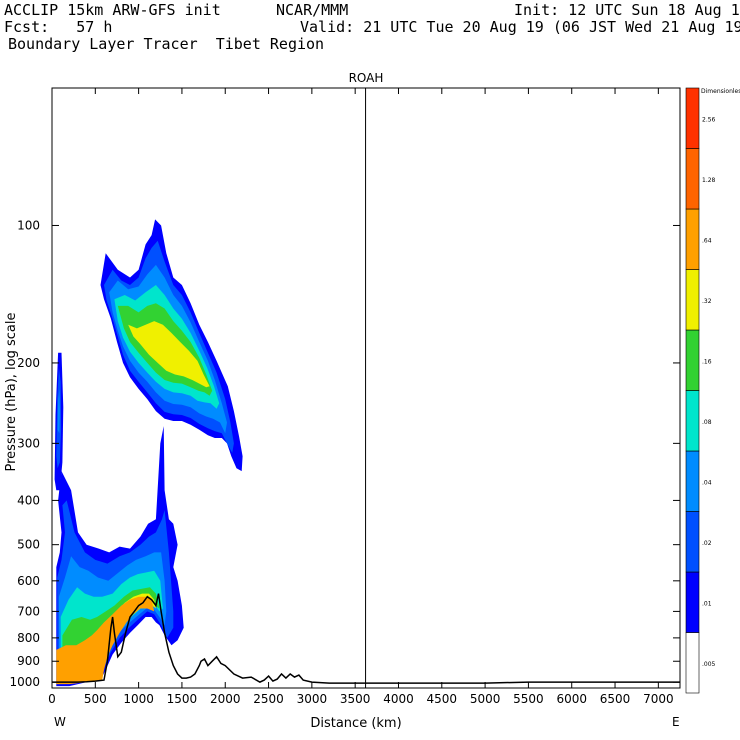  I want to click on x-tick-label: 4500, so click(442, 699).